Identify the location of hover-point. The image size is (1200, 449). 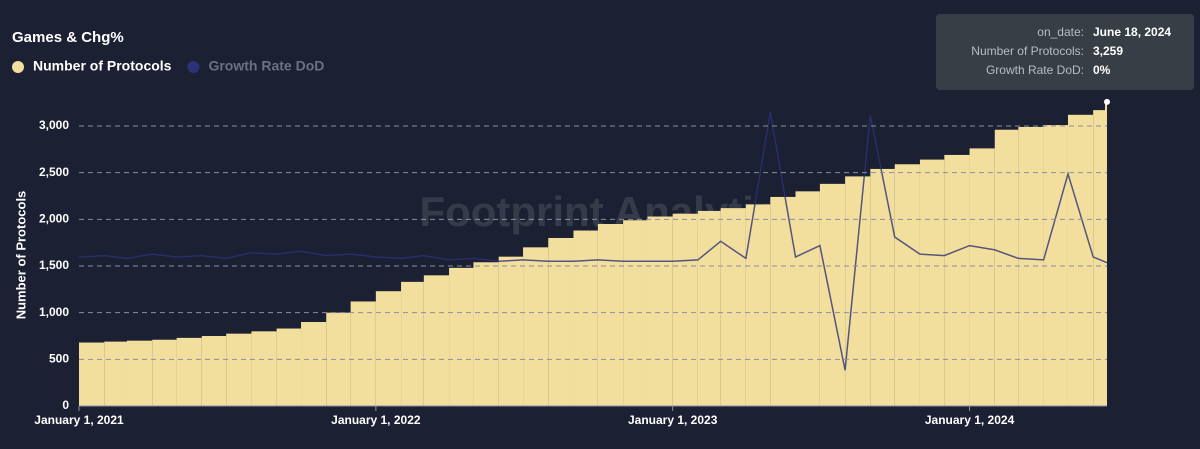
(1107, 101).